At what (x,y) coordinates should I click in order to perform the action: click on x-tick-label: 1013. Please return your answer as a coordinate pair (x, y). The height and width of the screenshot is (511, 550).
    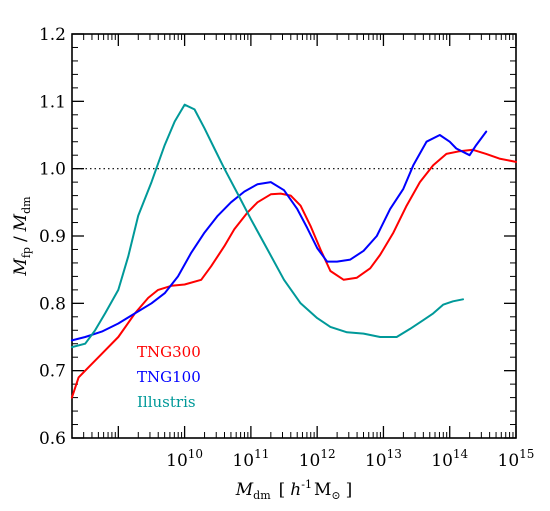
    Looking at the image, I should click on (383, 459).